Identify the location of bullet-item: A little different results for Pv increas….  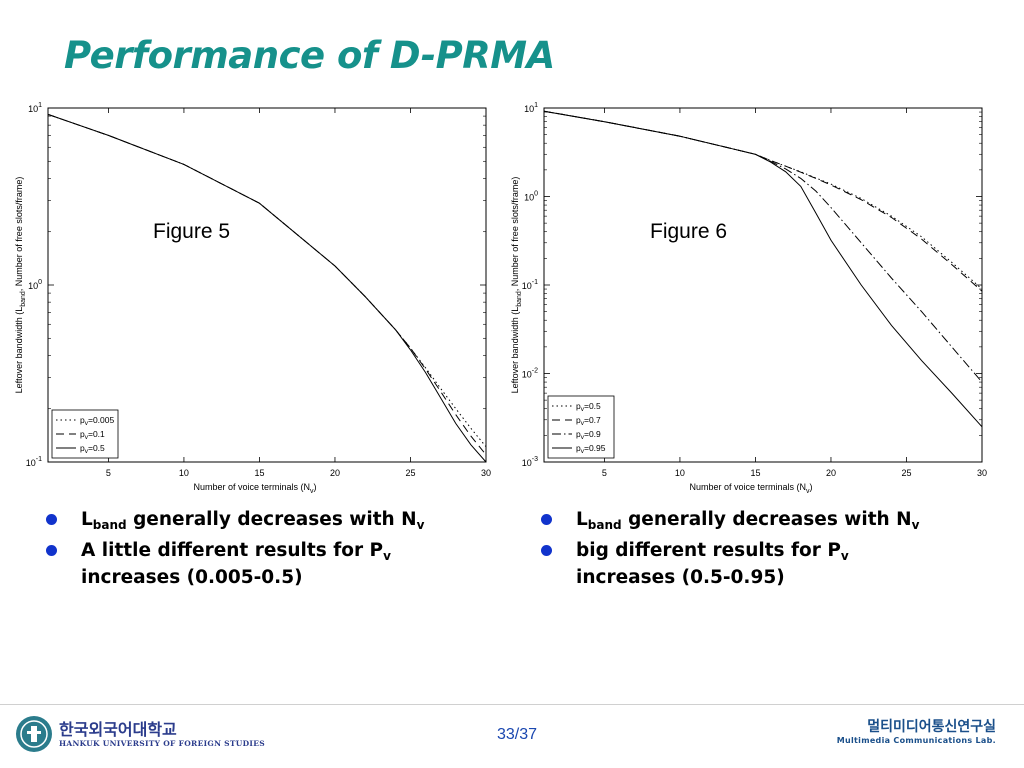
(266, 564).